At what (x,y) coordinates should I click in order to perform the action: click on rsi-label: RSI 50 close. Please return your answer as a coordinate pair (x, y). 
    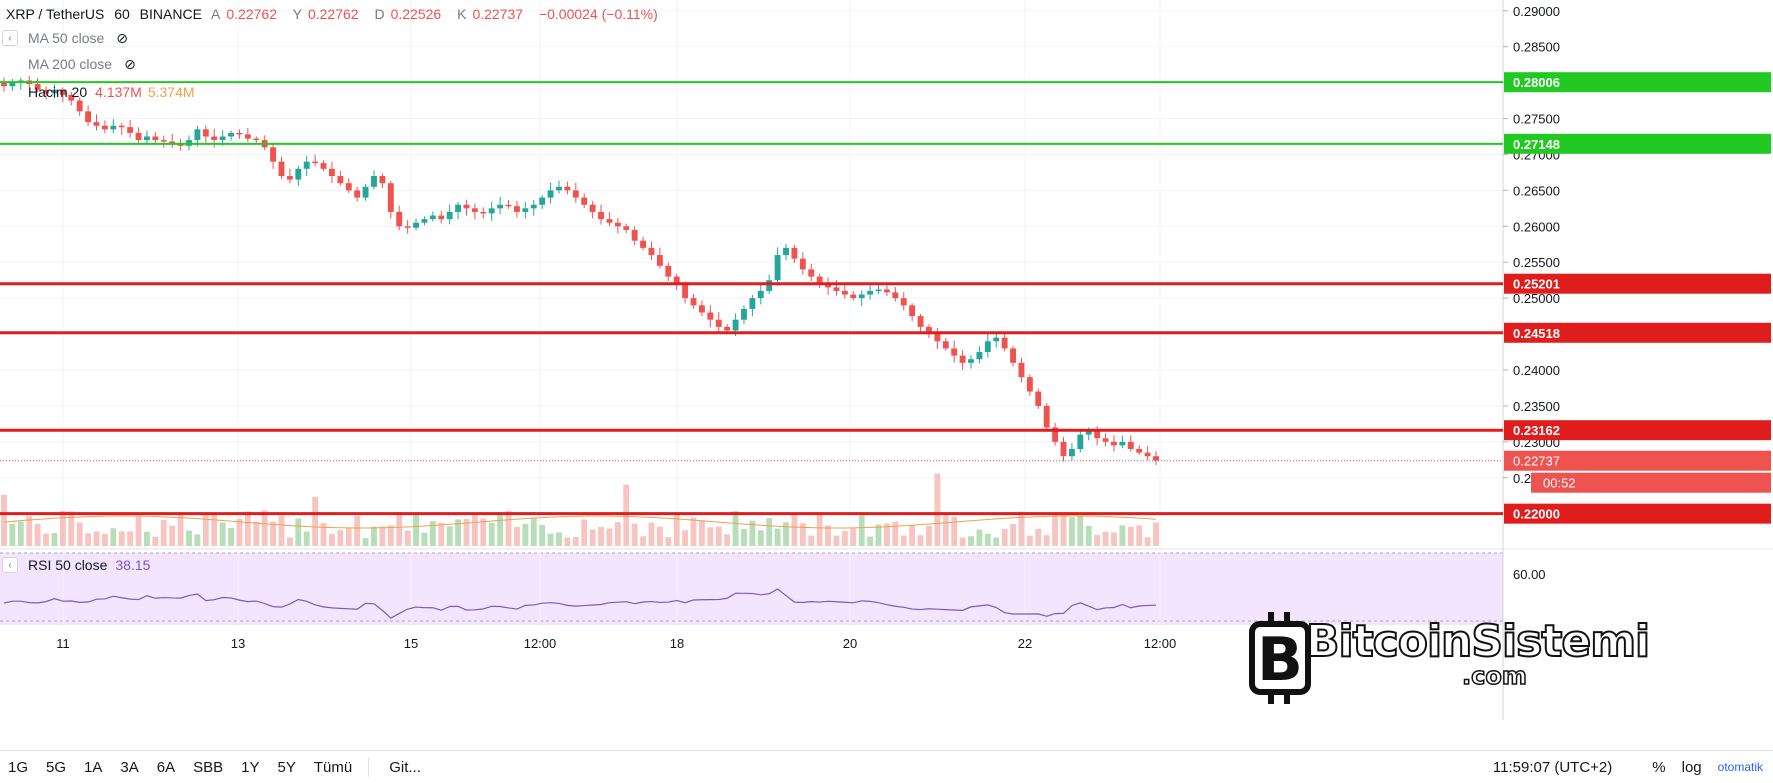
    Looking at the image, I should click on (68, 565).